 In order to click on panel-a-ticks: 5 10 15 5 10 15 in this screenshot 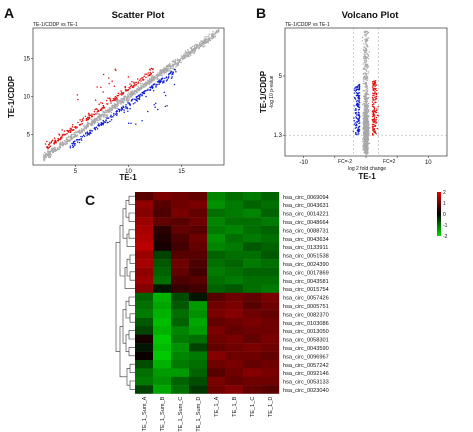, I will do `click(104, 115)`.